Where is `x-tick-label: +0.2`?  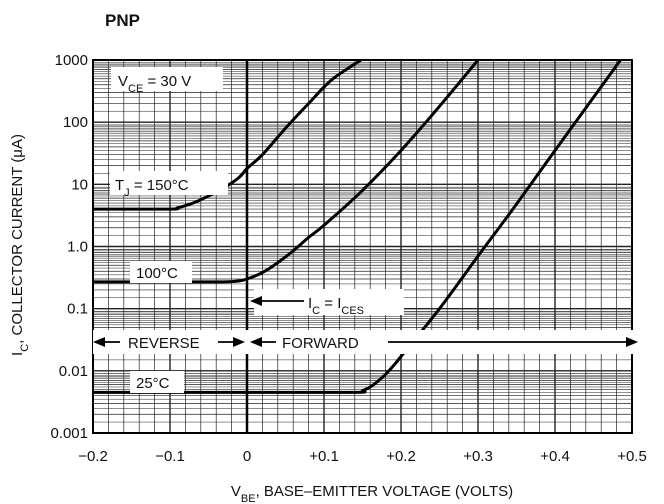 x-tick-label: +0.2 is located at coordinates (401, 456).